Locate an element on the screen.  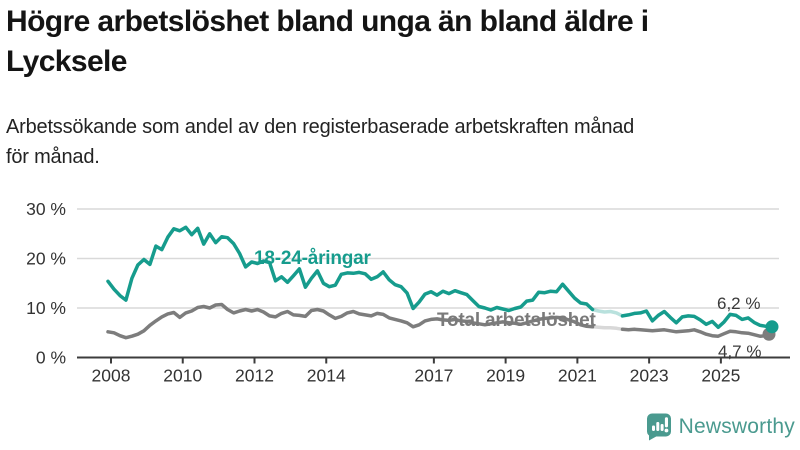
y-tick-label: 30 % is located at coordinates (46, 209).